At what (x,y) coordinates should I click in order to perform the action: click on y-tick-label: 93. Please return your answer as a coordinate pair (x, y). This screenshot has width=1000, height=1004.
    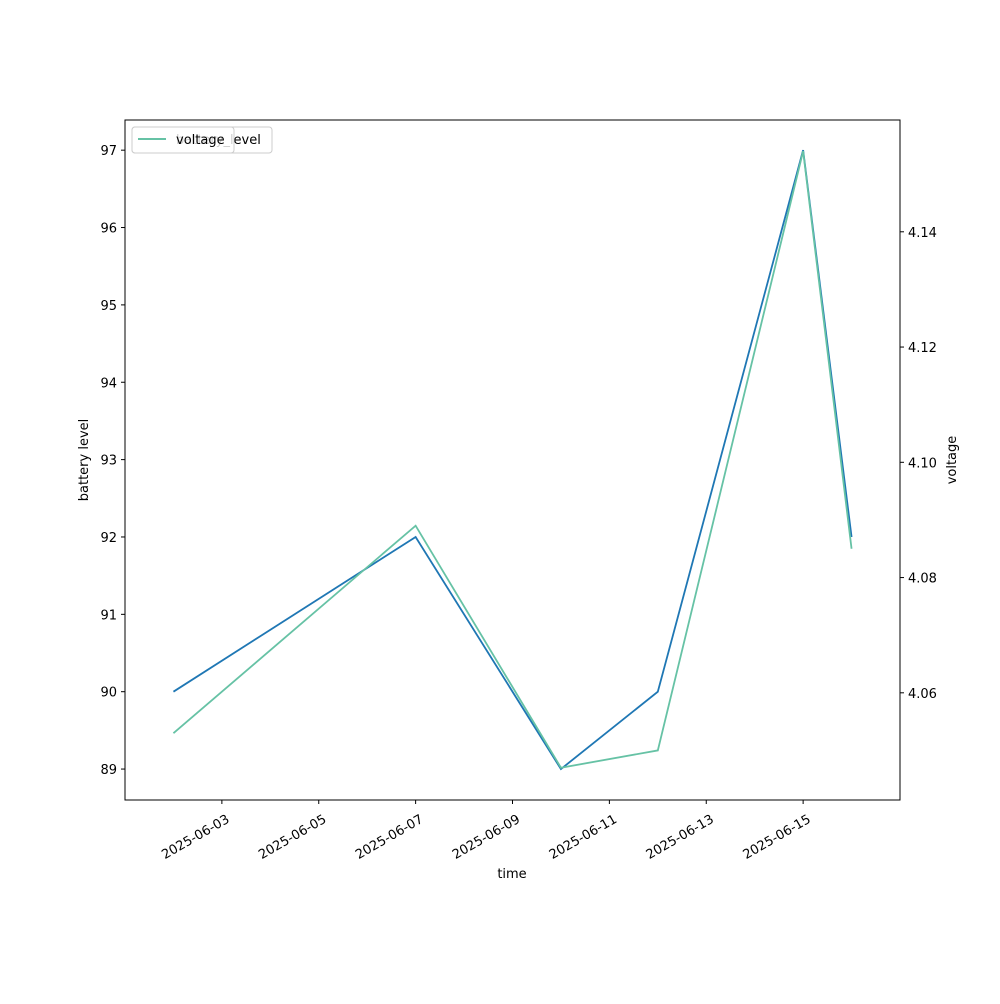
    Looking at the image, I should click on (108, 461).